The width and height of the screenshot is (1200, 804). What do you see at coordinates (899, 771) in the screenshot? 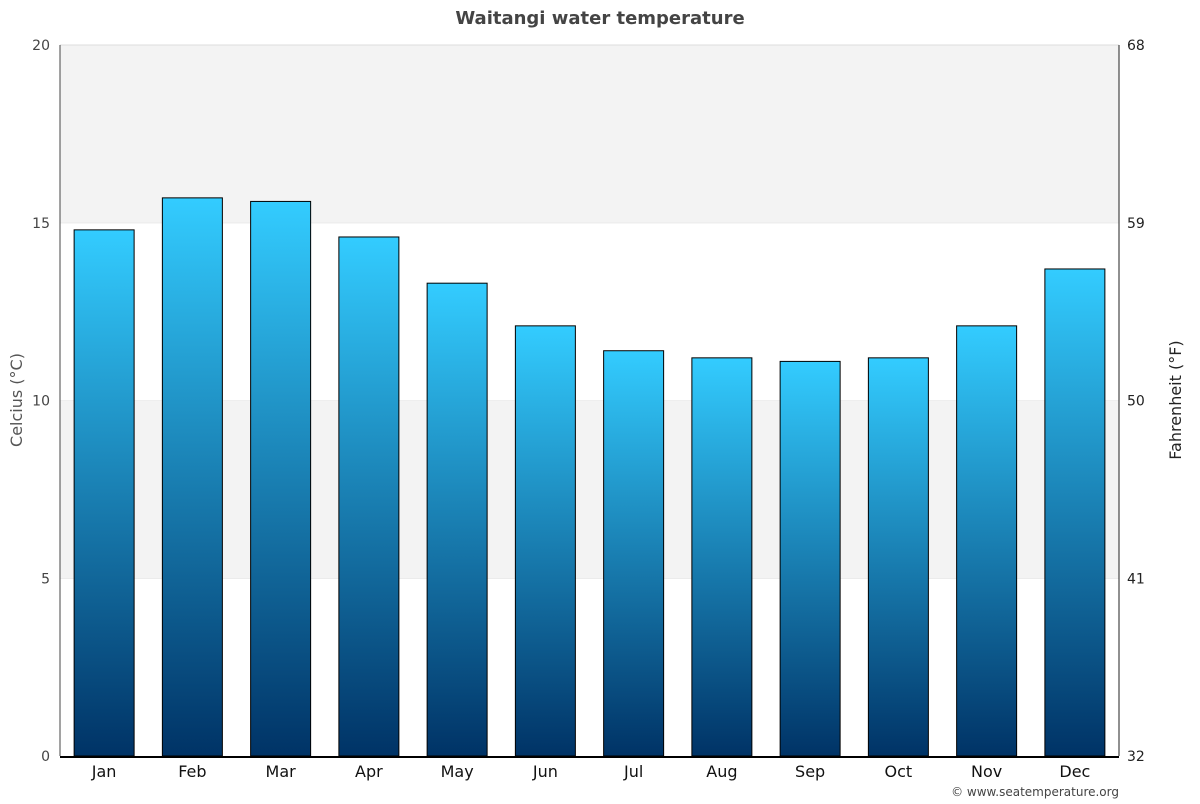
I see `x-tick-label: Oct` at bounding box center [899, 771].